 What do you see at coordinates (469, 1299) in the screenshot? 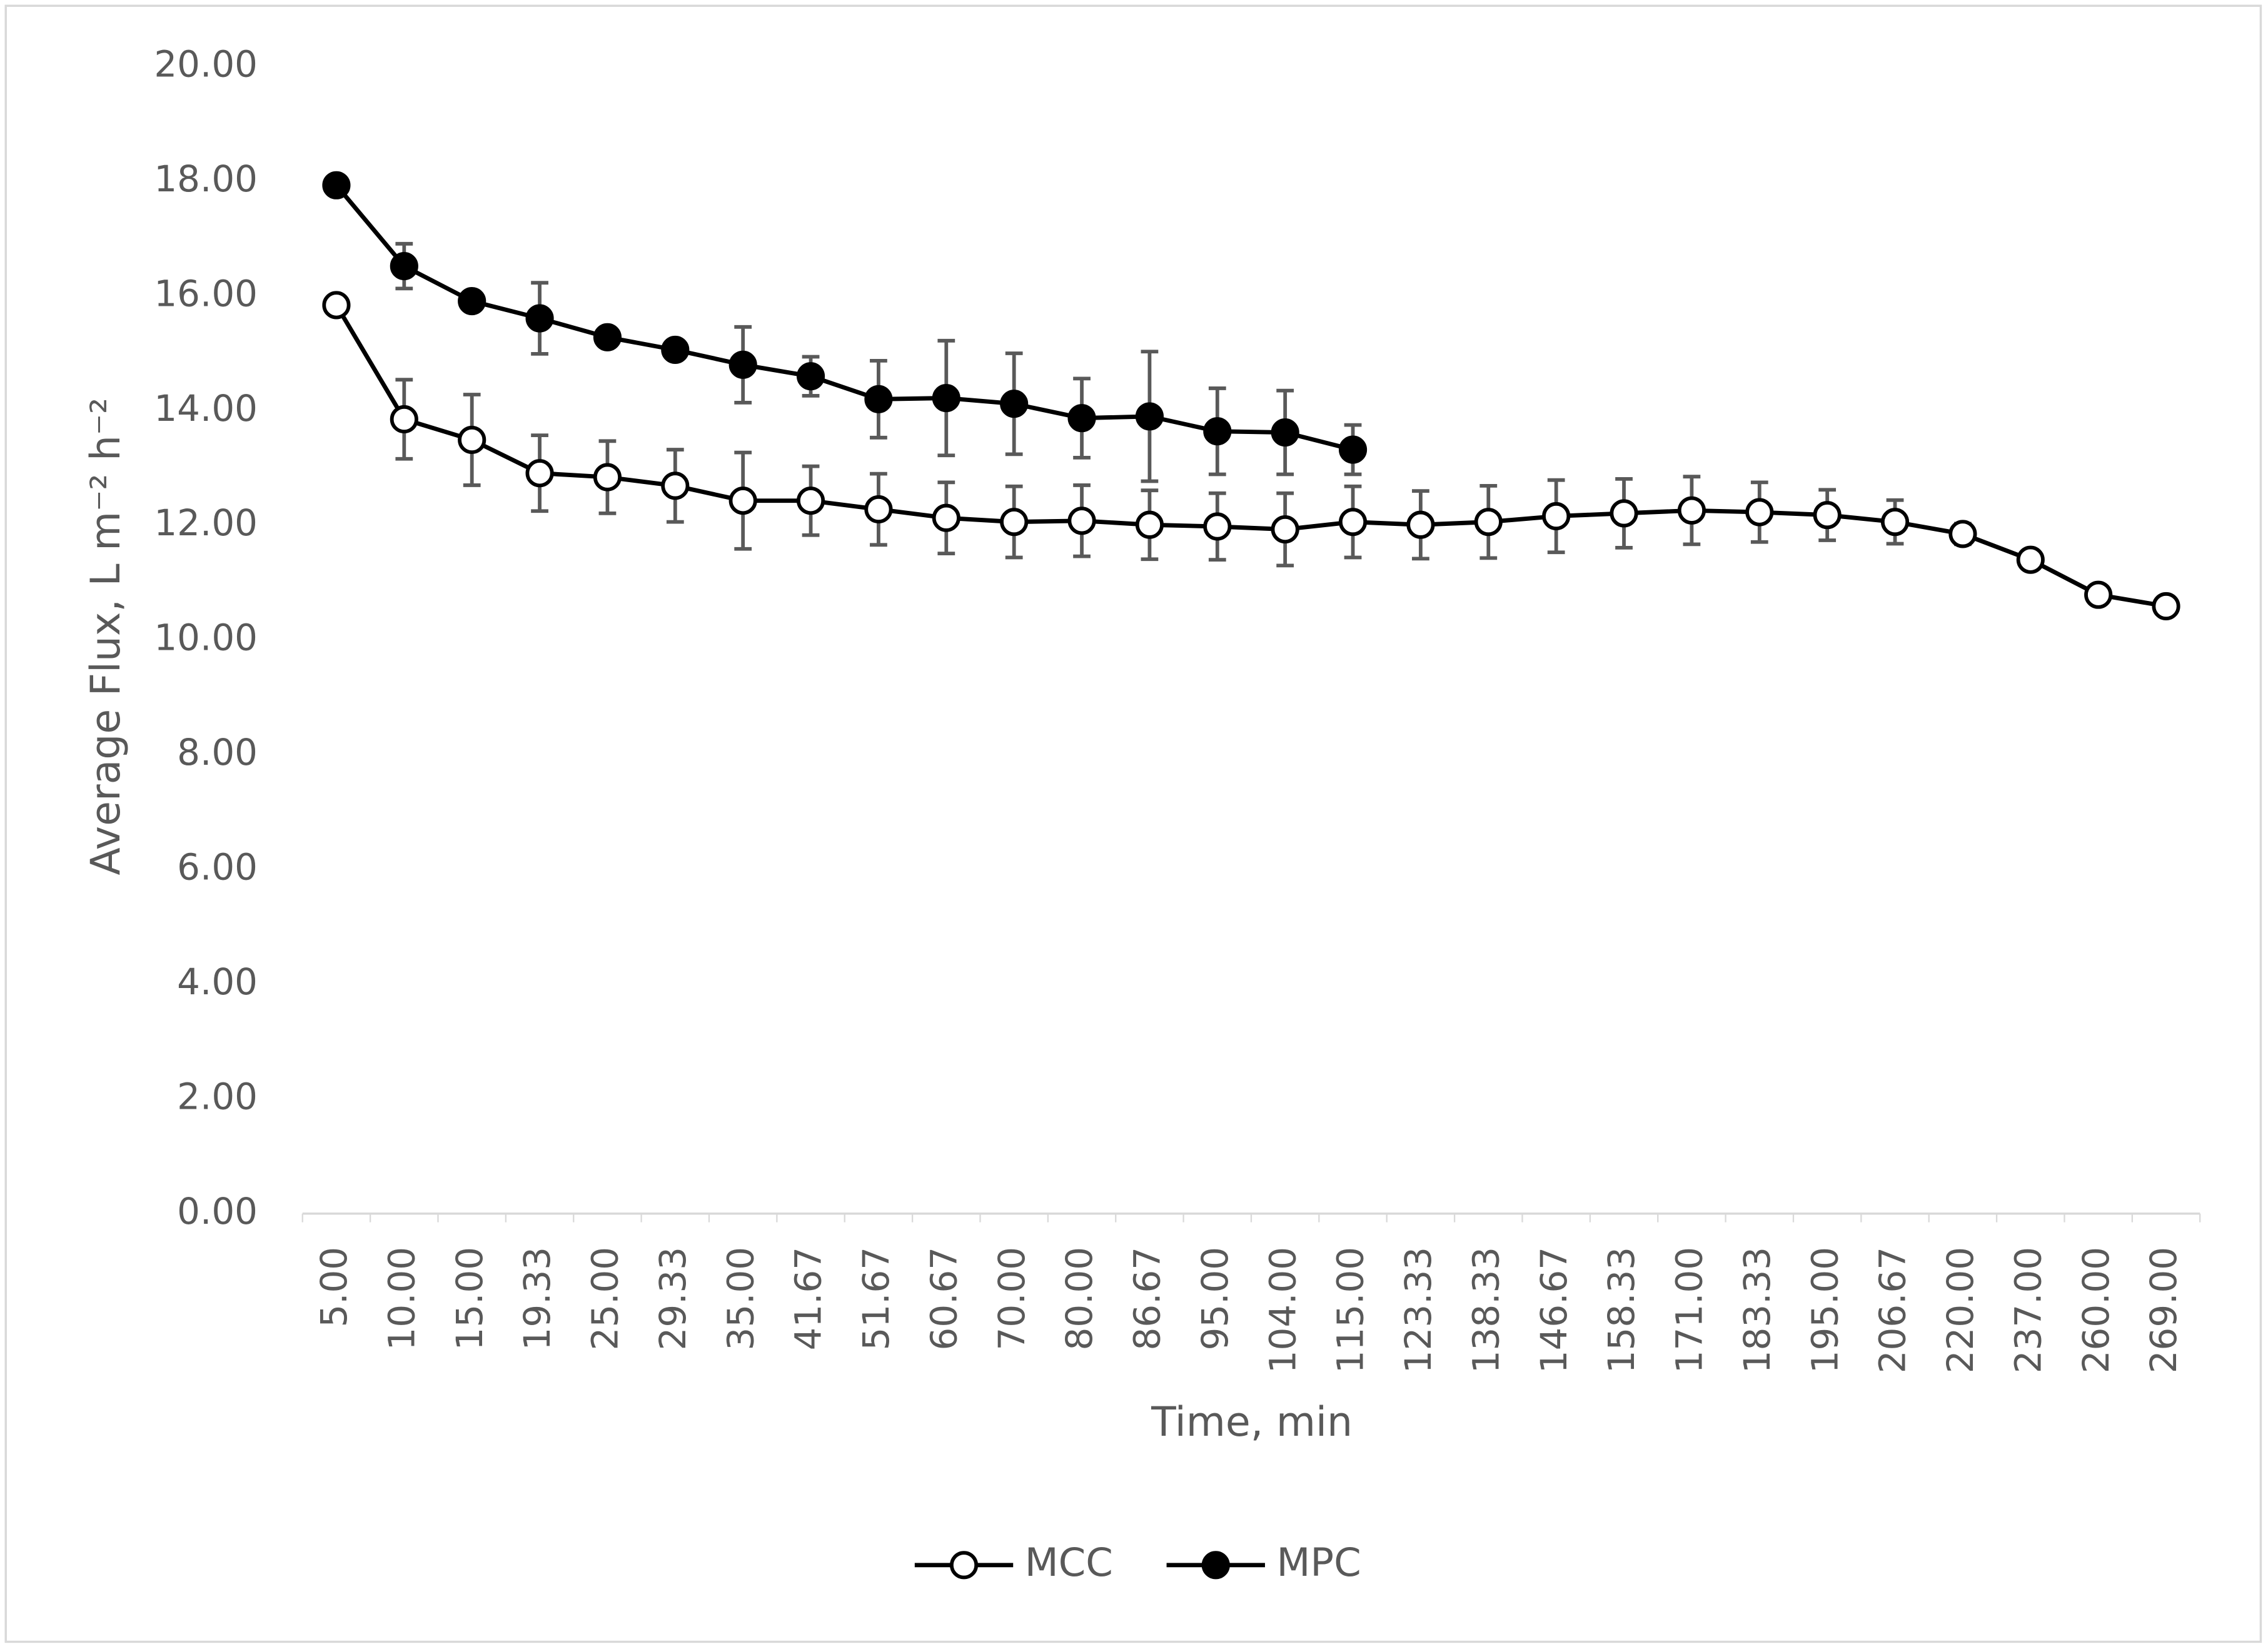
I see `x-tick-label: 15.00` at bounding box center [469, 1299].